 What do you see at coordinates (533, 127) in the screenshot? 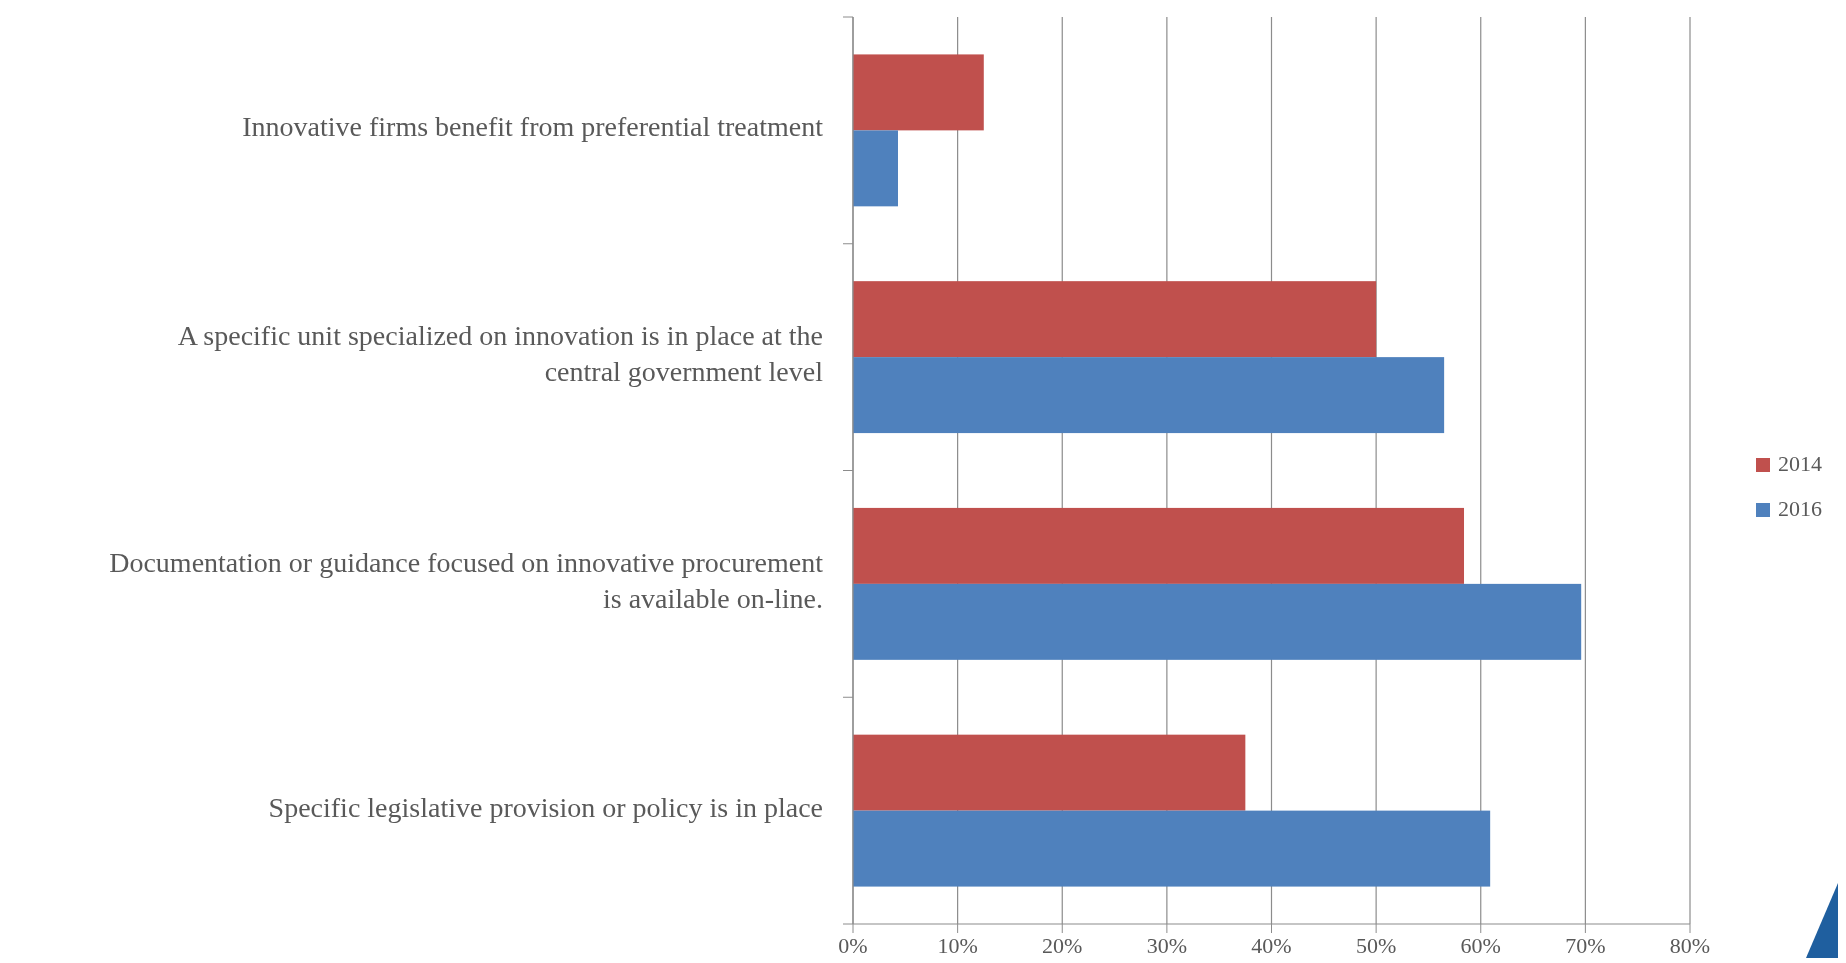
I see `y-tick-label: Innovative firms benefit from preferential treatment` at bounding box center [533, 127].